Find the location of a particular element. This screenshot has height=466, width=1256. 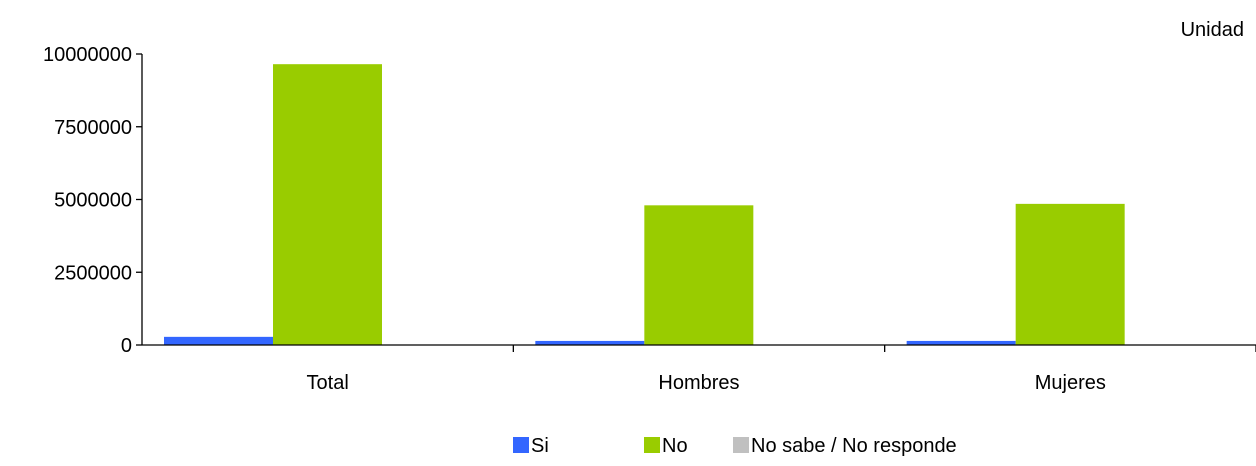

bar-si-total is located at coordinates (218, 340).